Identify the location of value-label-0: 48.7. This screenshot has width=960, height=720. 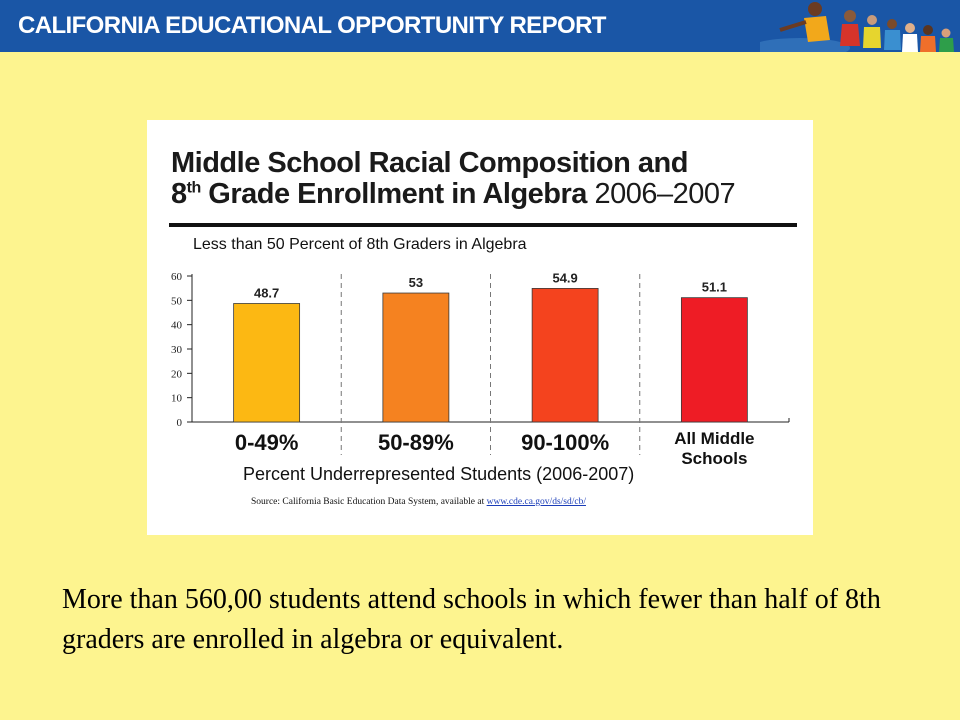
(266, 292).